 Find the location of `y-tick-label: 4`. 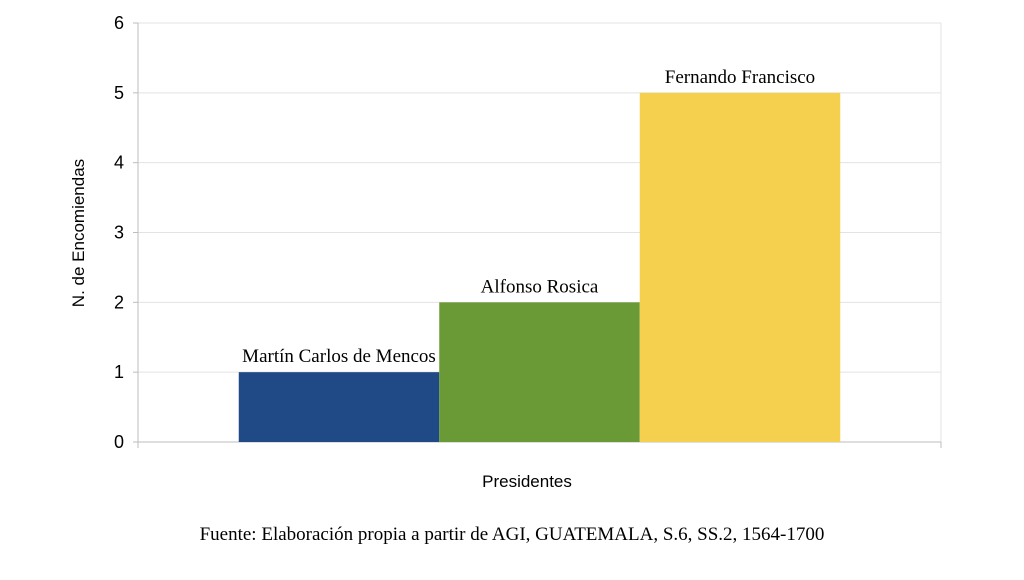

y-tick-label: 4 is located at coordinates (119, 163).